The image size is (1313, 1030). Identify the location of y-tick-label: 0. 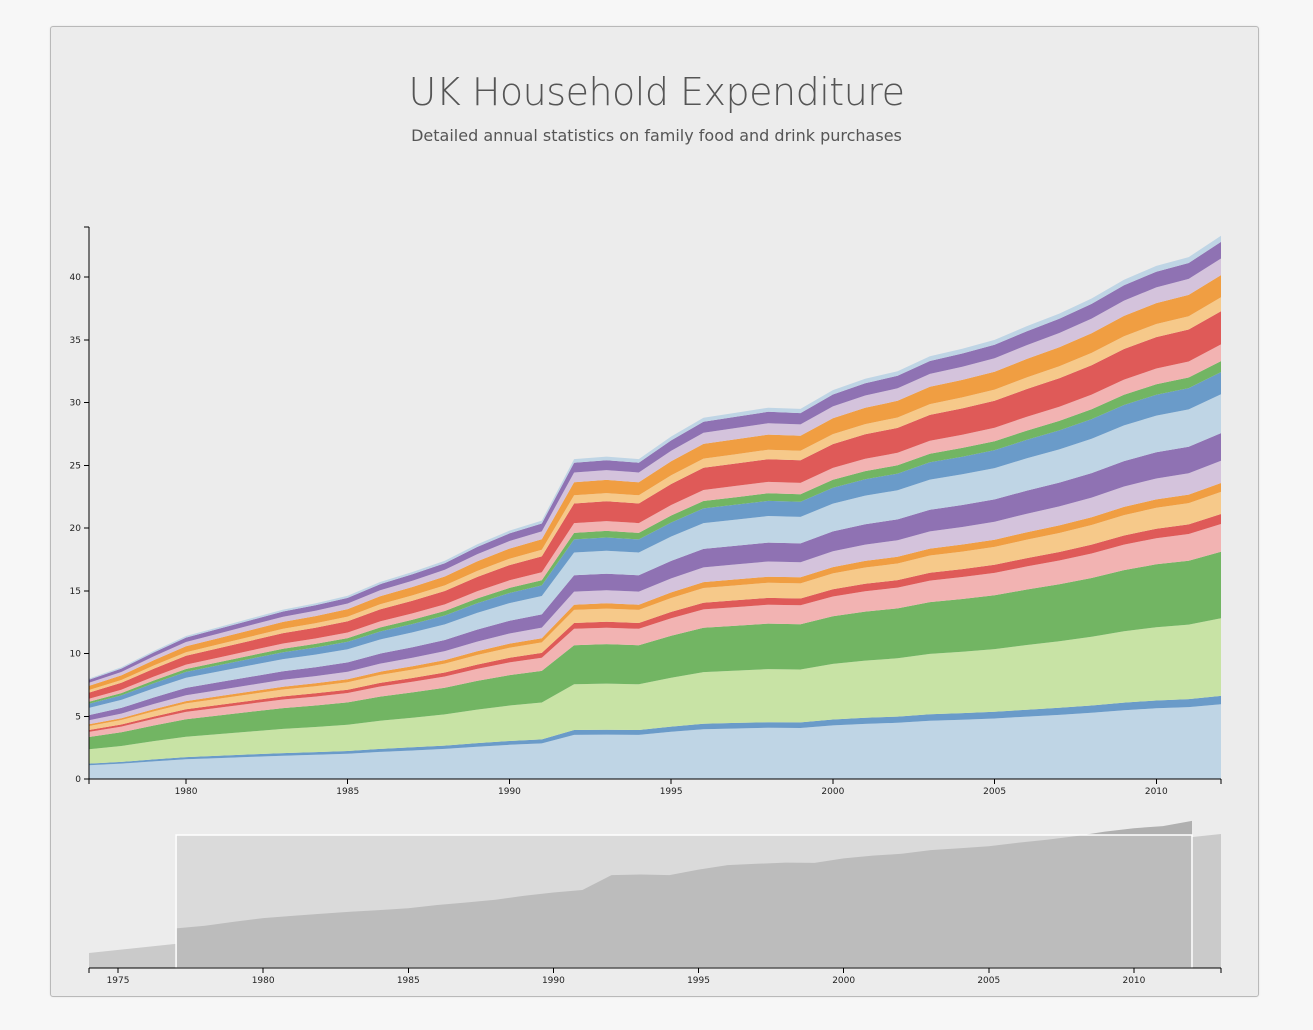
(78, 780).